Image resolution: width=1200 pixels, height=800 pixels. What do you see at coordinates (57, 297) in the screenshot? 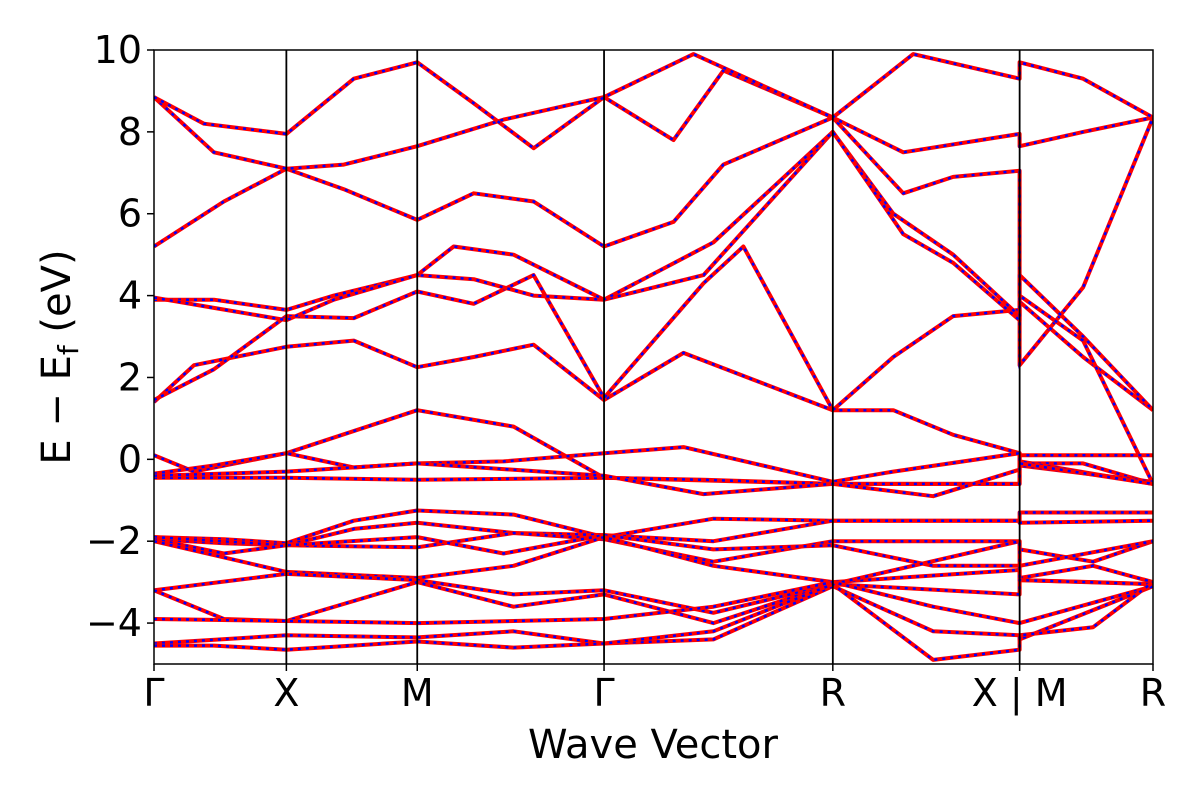
I see `y-axis-title-tail: (eV)` at bounding box center [57, 297].